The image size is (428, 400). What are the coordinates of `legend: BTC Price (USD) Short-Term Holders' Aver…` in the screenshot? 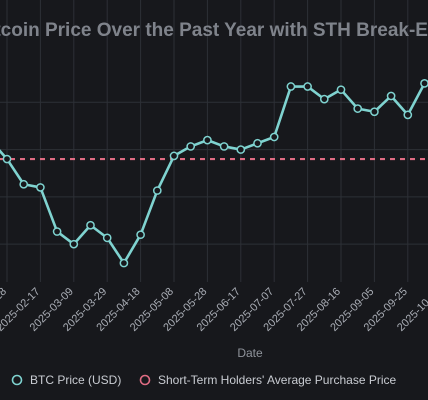 It's located at (204, 380).